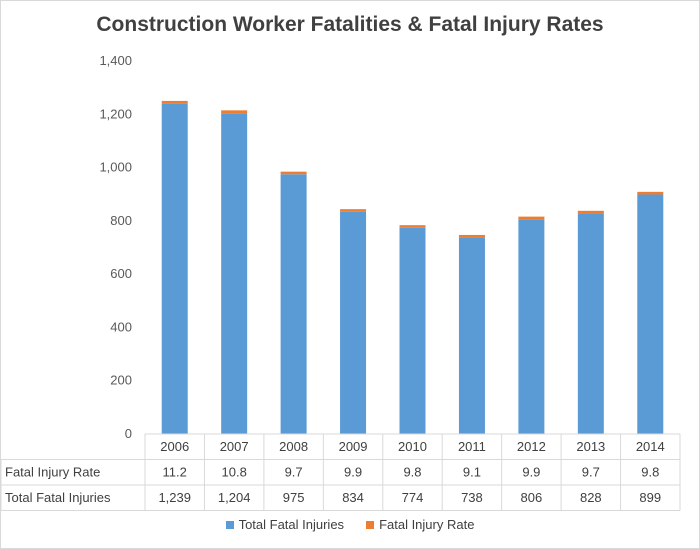  I want to click on x-tick-label: 2013, so click(590, 446).